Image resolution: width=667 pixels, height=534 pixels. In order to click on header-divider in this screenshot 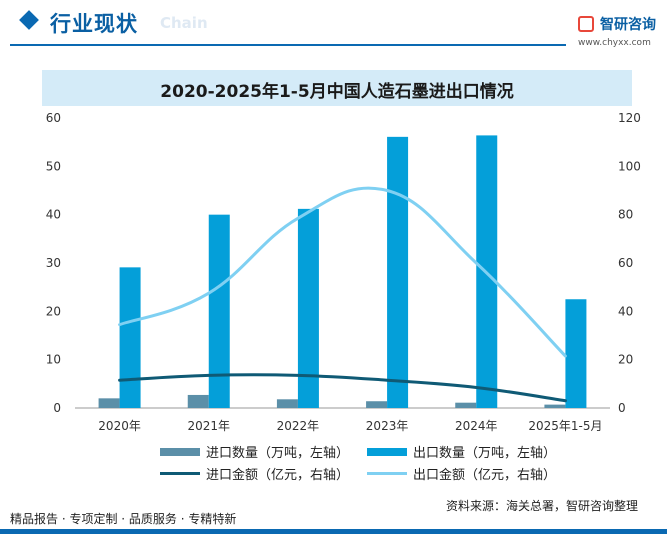, I will do `click(288, 45)`.